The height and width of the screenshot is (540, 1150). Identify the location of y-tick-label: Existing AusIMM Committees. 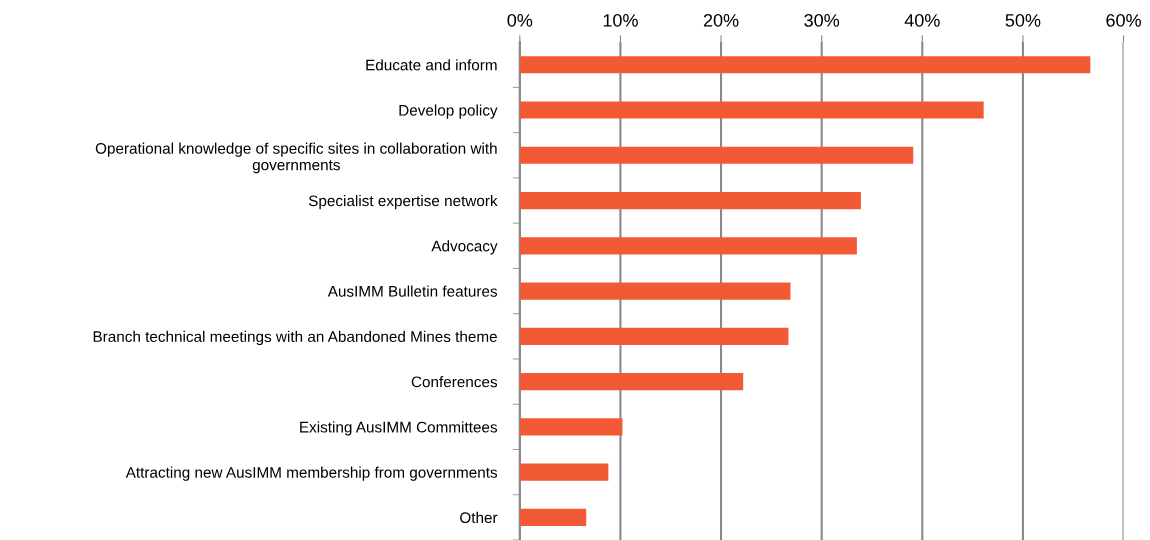
(399, 428).